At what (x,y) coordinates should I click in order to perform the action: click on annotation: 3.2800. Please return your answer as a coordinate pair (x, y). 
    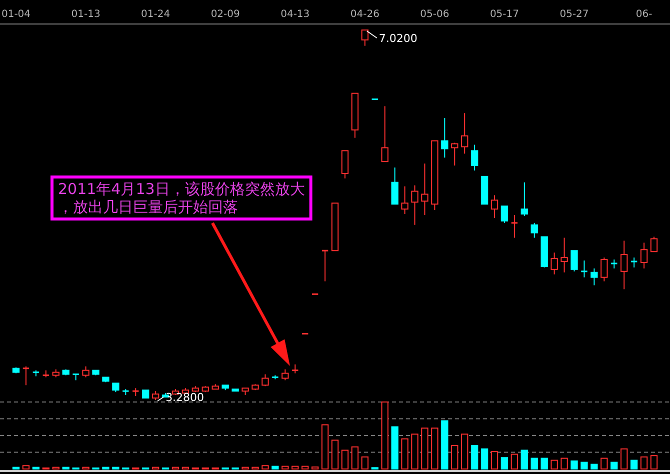
    Looking at the image, I should click on (185, 397).